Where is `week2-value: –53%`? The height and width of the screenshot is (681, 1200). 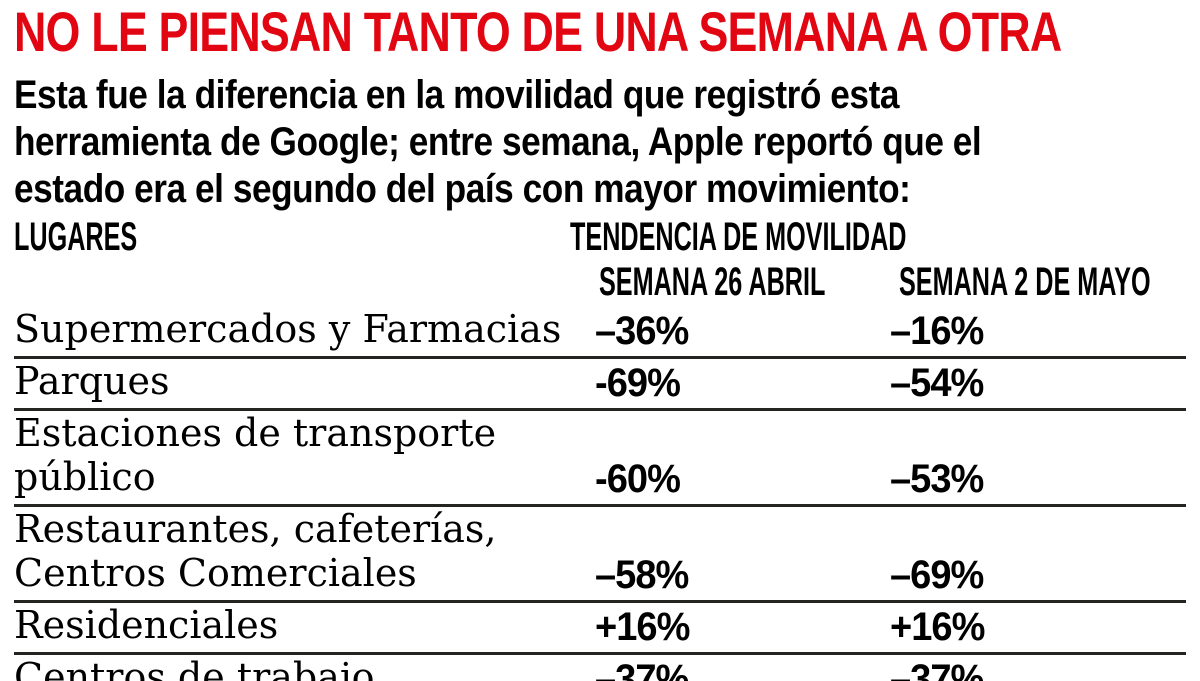
week2-value: –53% is located at coordinates (937, 479).